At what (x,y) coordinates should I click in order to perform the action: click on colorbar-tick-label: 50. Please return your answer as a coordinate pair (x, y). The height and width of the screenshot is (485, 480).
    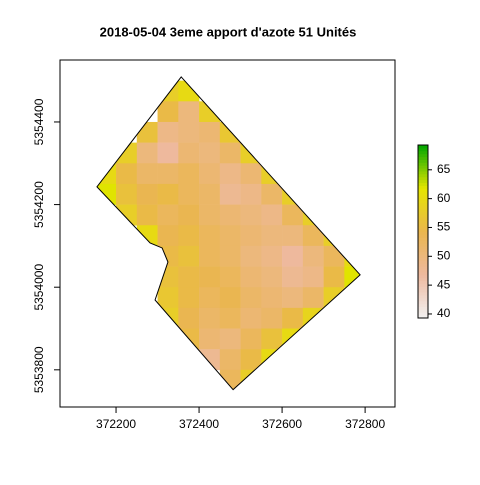
    Looking at the image, I should click on (444, 255).